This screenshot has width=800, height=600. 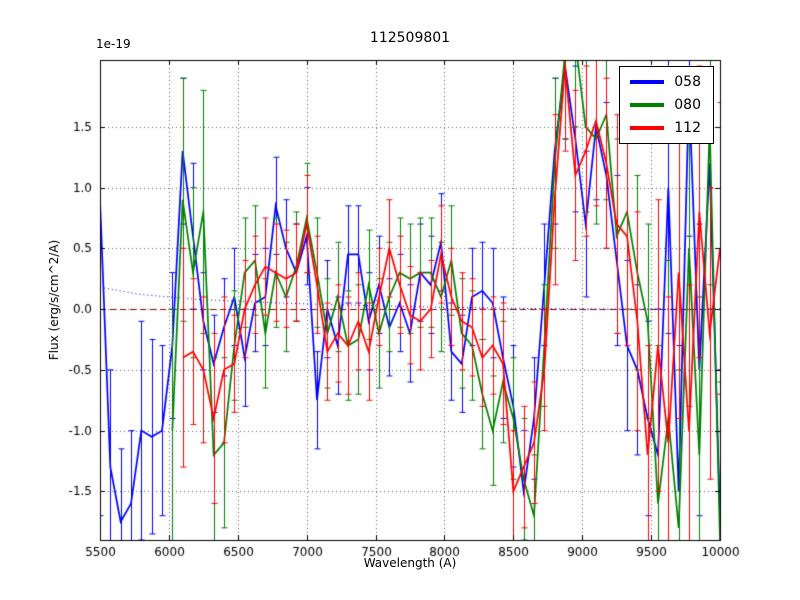 What do you see at coordinates (113, 44) in the screenshot?
I see `y-axis-offset-text: 1e-19` at bounding box center [113, 44].